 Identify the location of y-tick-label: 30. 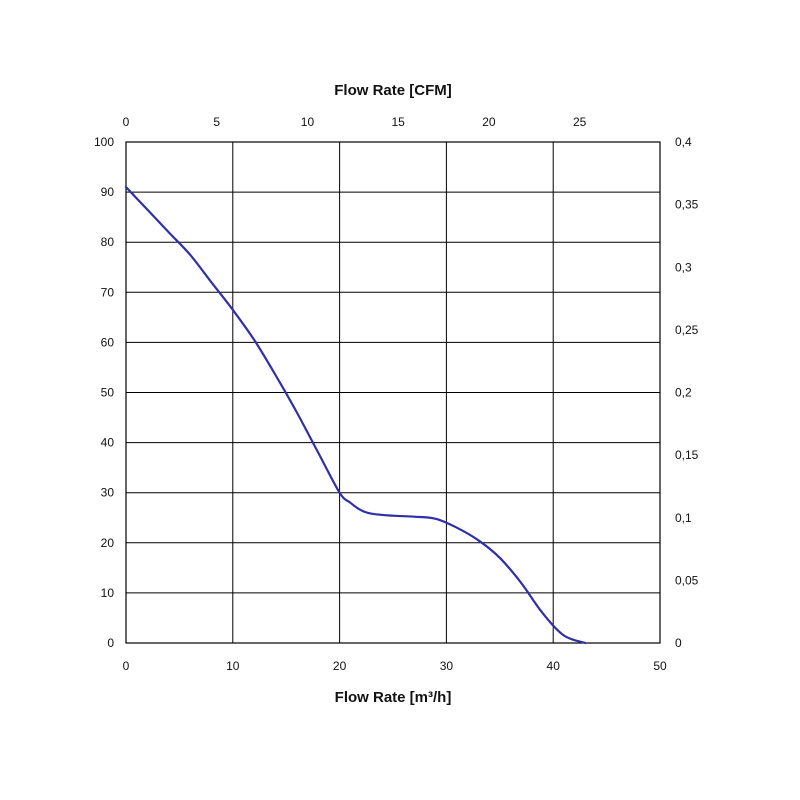
(108, 493).